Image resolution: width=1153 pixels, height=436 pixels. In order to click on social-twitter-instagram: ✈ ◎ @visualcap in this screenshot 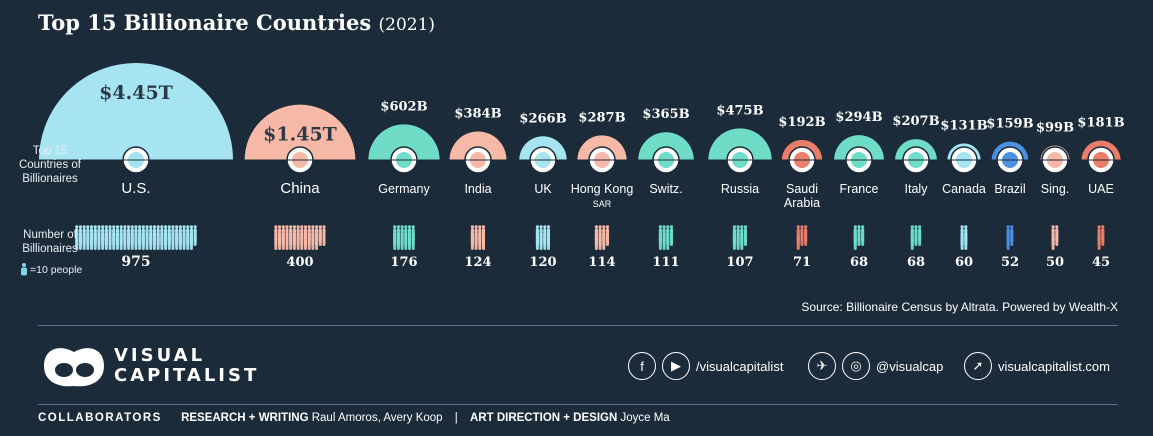, I will do `click(875, 366)`.